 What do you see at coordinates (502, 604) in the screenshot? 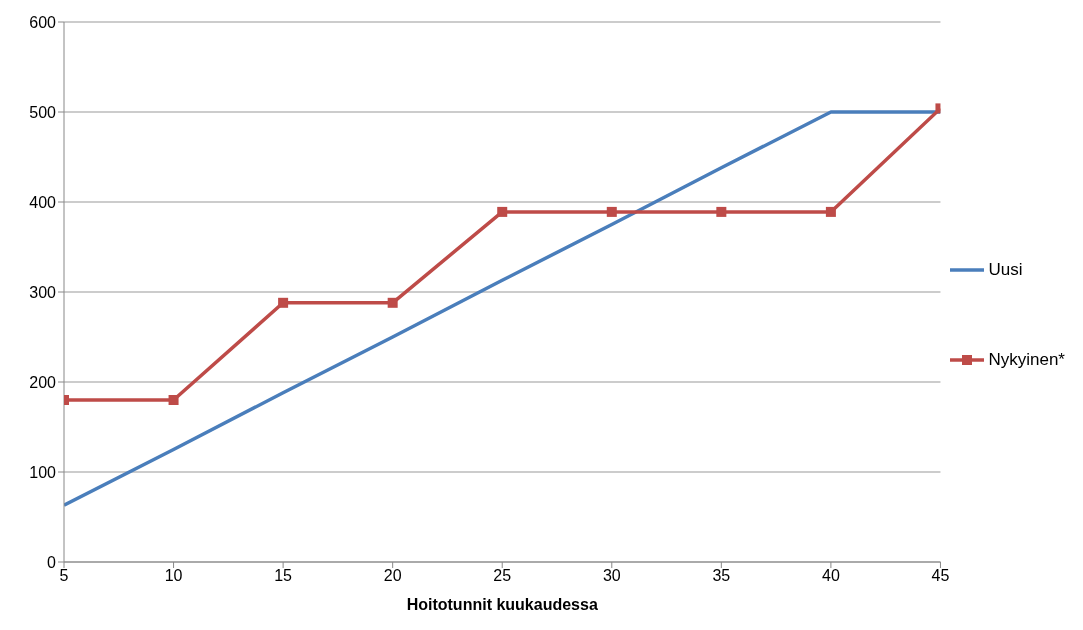
I see `x-axis-title: Hoitotunnit kuukaudessa` at bounding box center [502, 604].